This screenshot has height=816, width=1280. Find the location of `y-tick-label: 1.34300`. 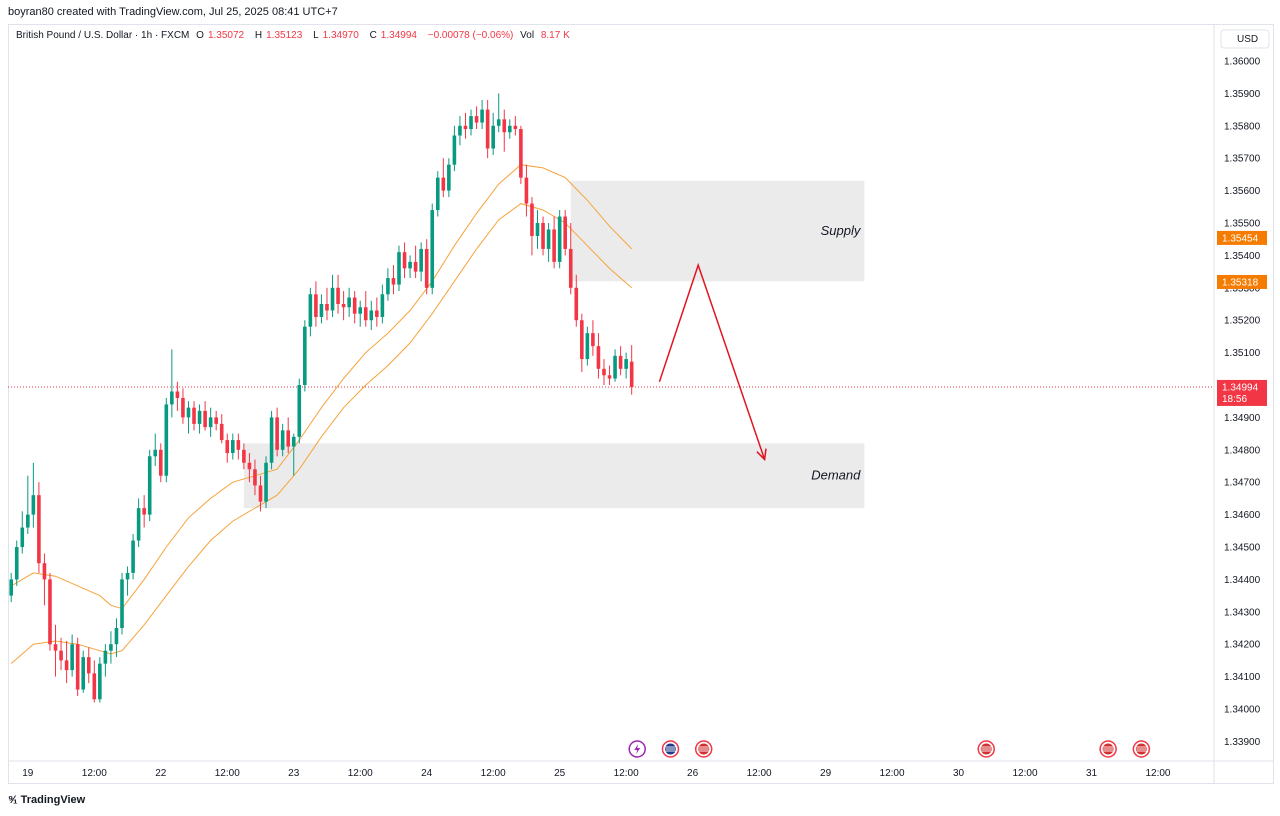

y-tick-label: 1.34300 is located at coordinates (1242, 612).